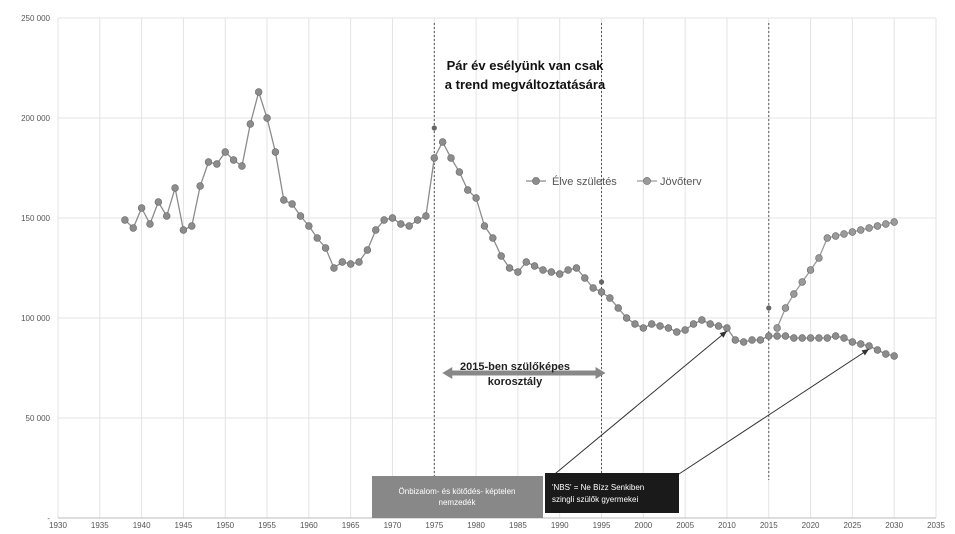 This screenshot has width=955, height=534. I want to click on x-tick-label: 1935, so click(100, 525).